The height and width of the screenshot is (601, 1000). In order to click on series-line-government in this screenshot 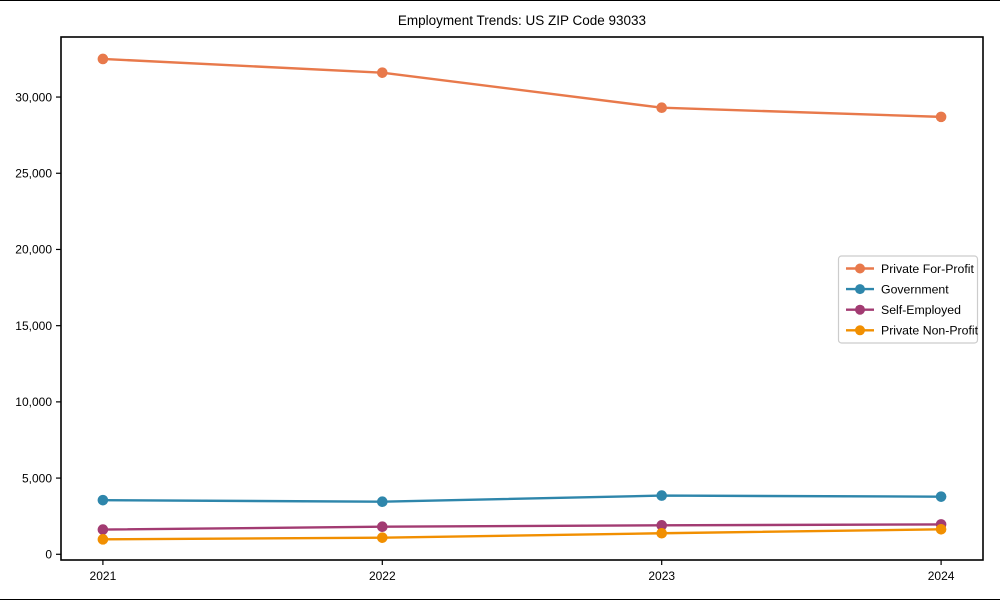, I will do `click(522, 498)`.